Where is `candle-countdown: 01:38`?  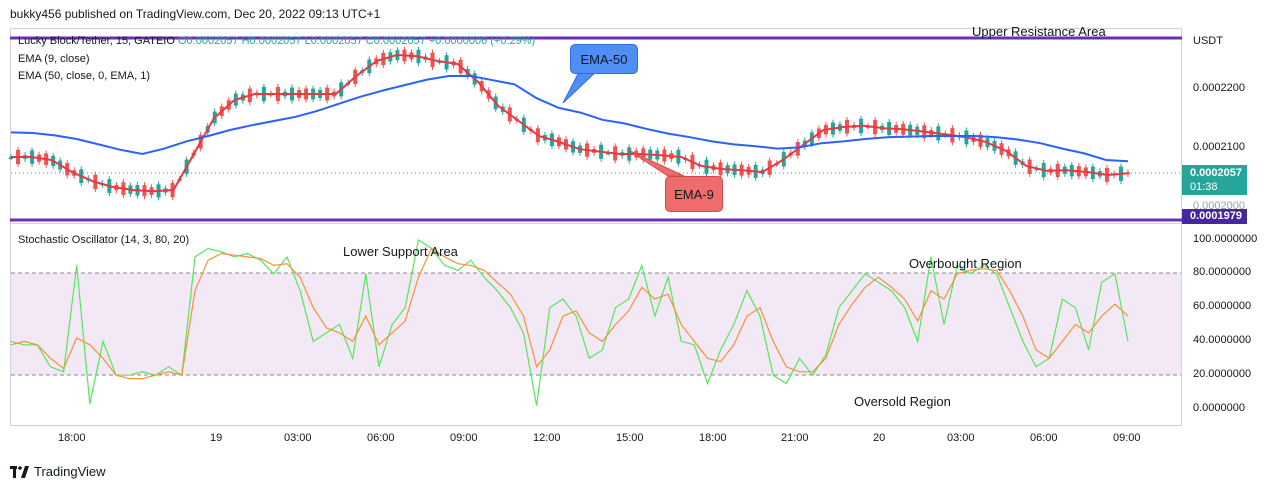 candle-countdown: 01:38 is located at coordinates (1204, 187).